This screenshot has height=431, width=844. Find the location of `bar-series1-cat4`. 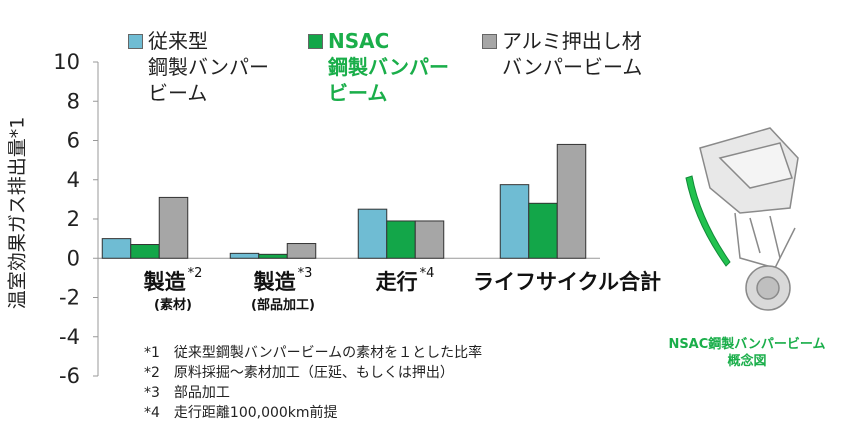

bar-series1-cat4 is located at coordinates (514, 221).